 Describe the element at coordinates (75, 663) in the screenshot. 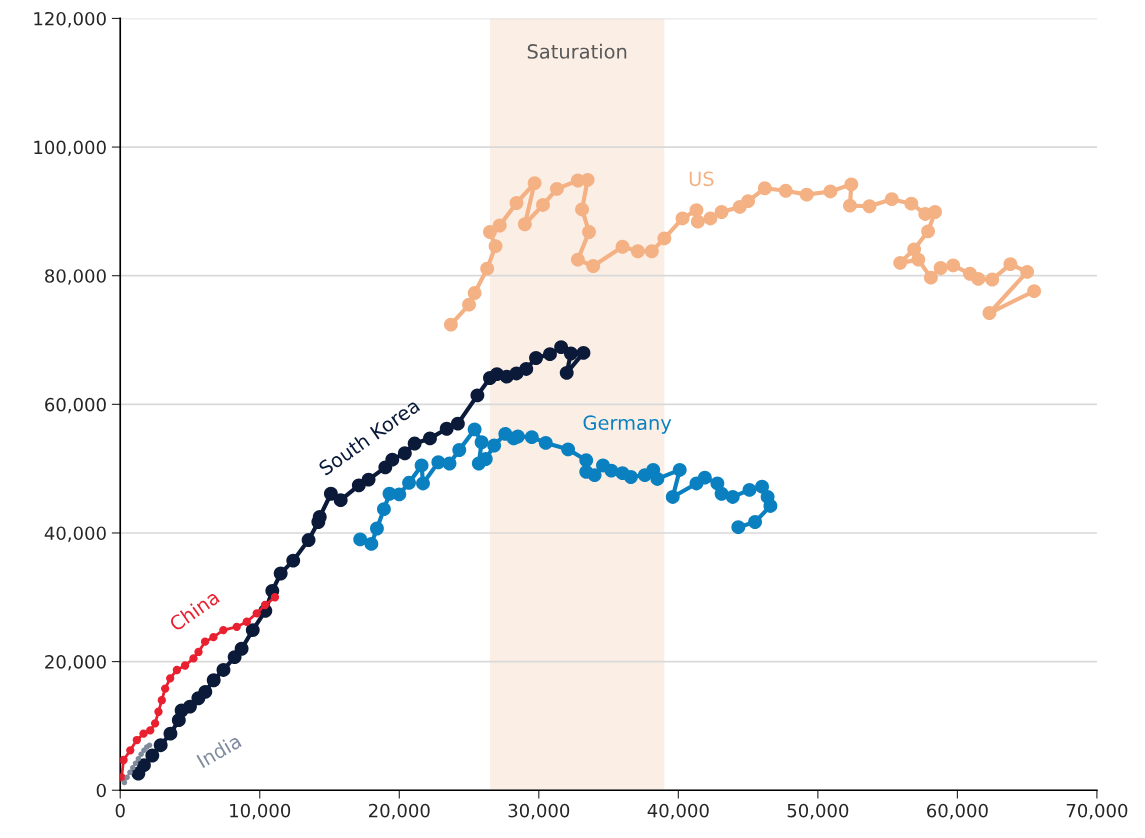

I see `y-tick-label: 20,000` at that location.